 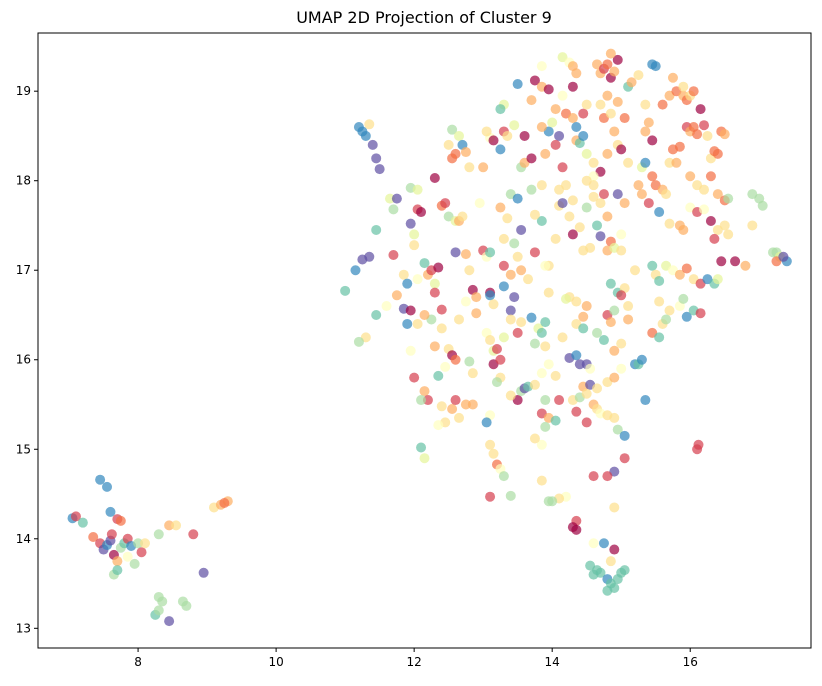 I want to click on y-tick-label: 15, so click(x=23, y=449).